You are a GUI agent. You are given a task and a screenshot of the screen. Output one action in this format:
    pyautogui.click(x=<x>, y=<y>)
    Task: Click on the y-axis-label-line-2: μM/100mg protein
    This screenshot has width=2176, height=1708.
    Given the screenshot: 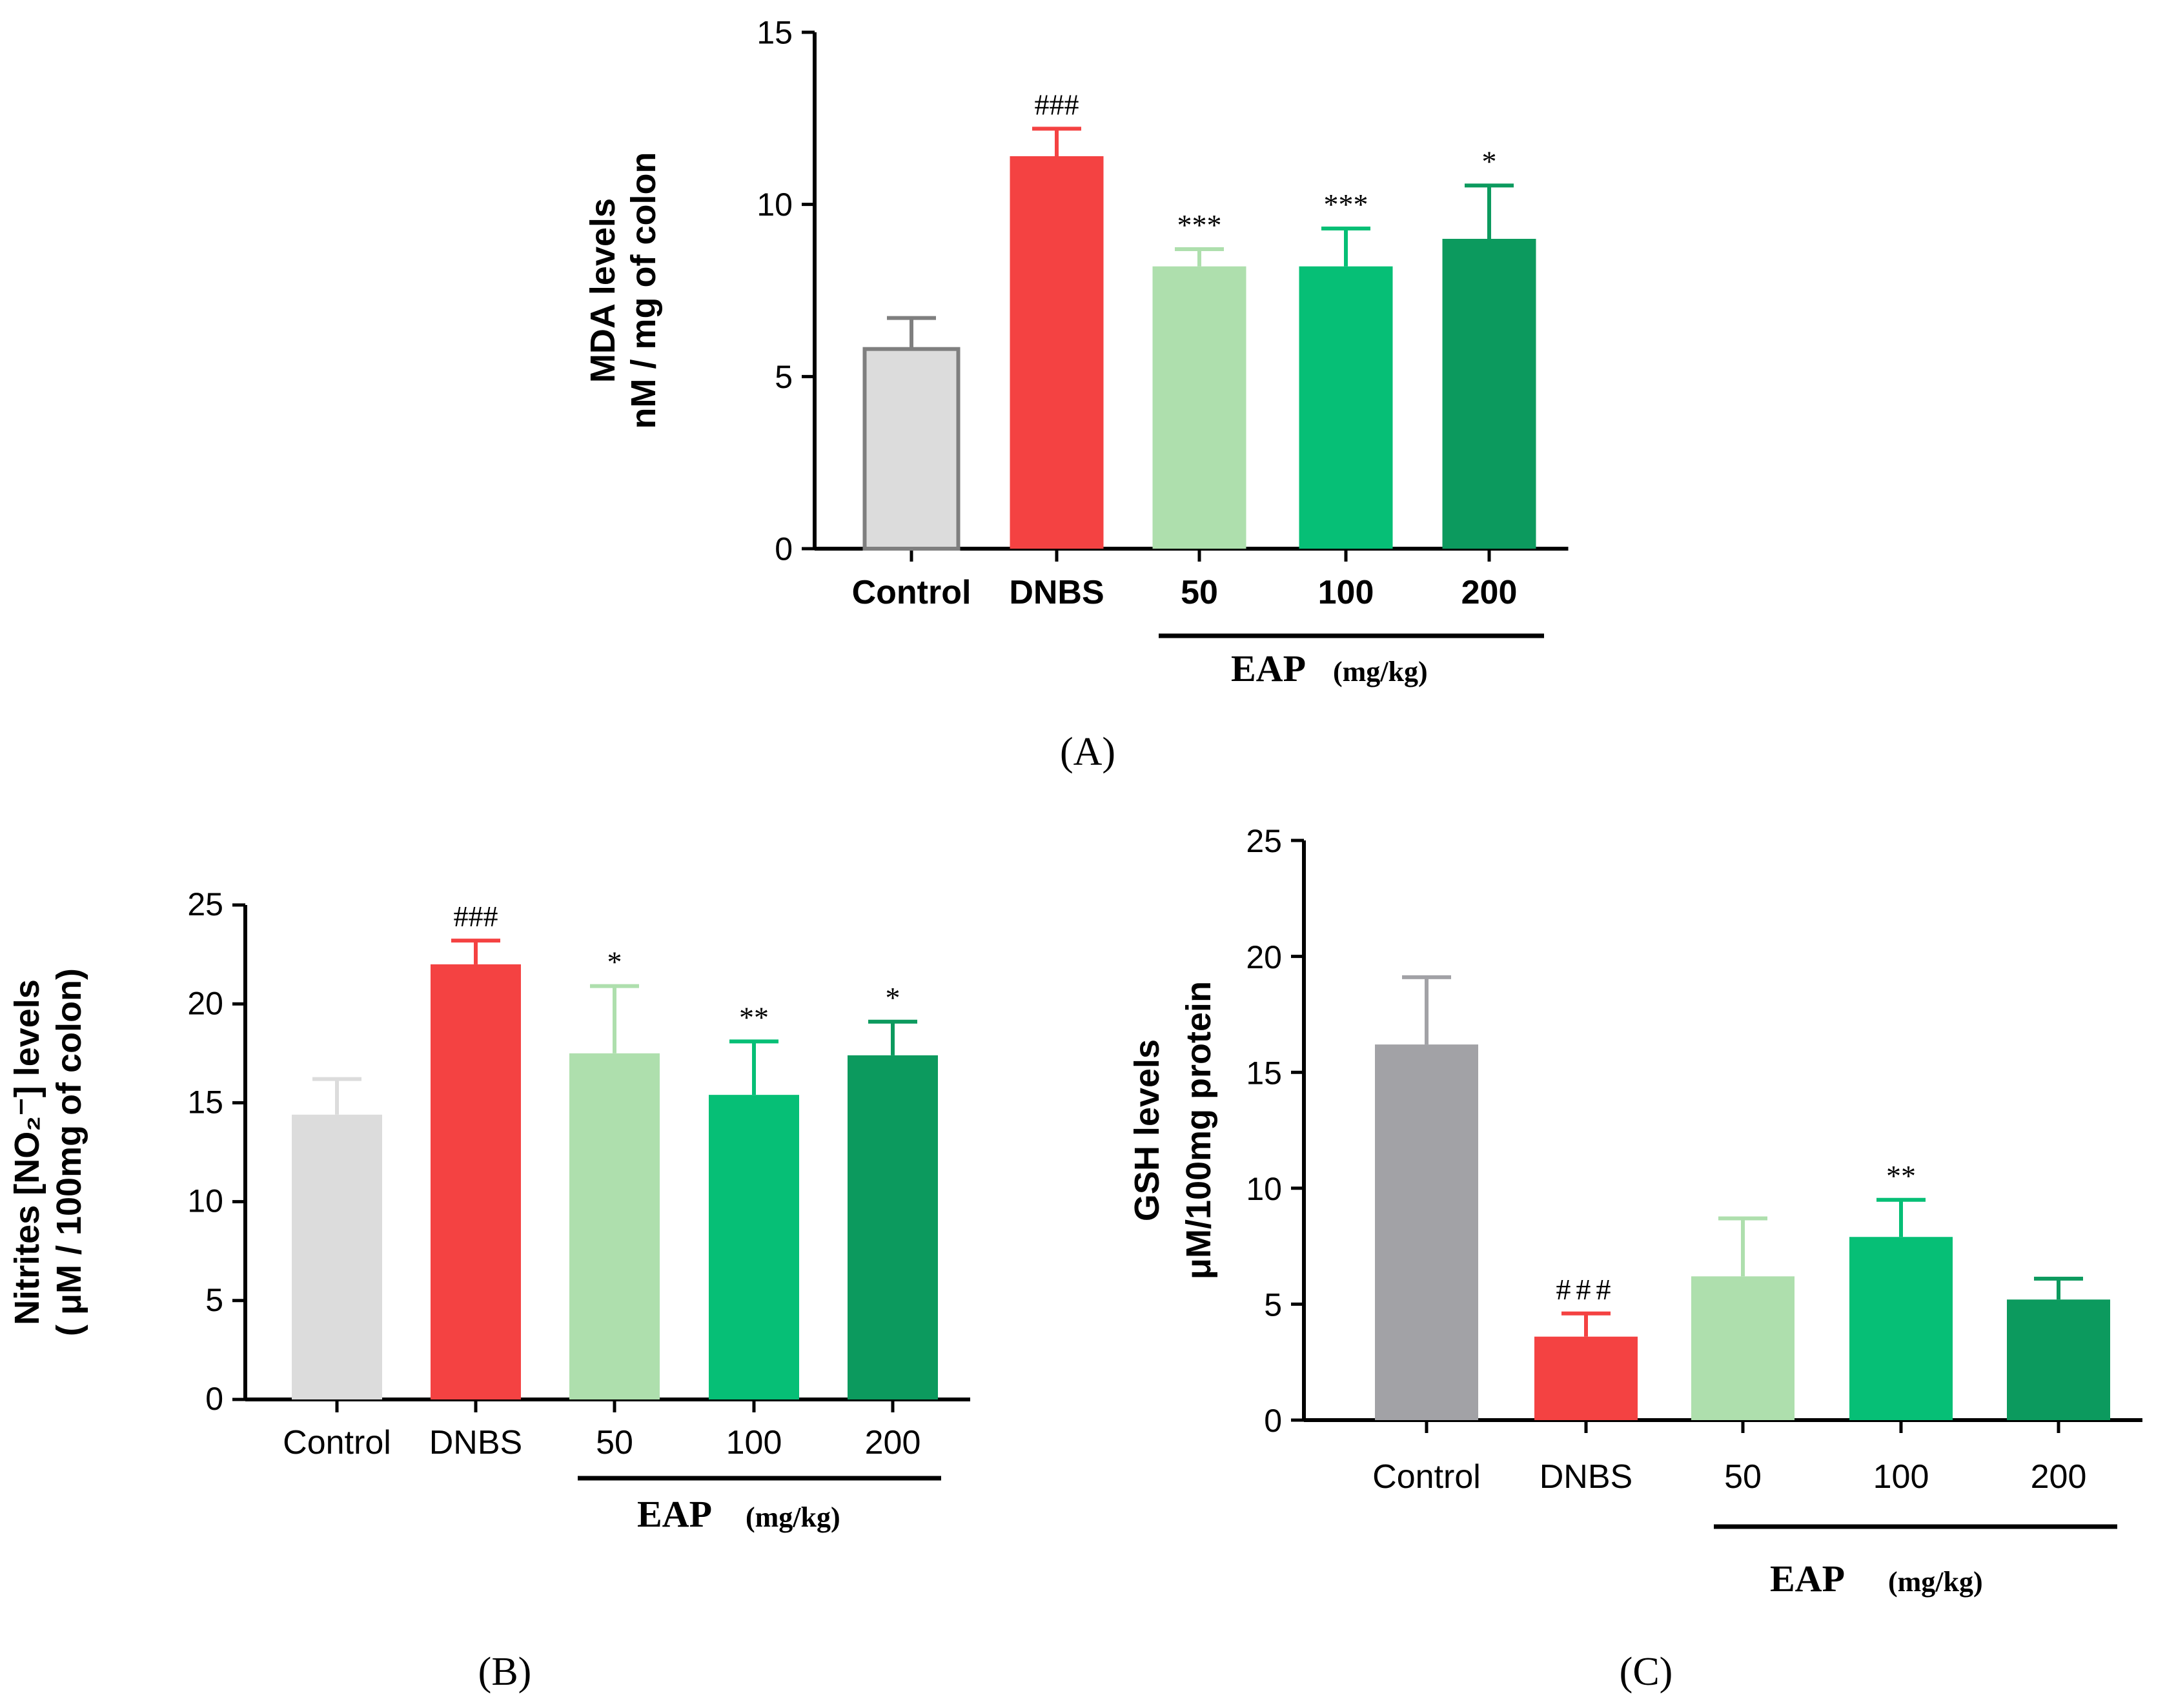 What is the action you would take?
    pyautogui.click(x=1198, y=1130)
    